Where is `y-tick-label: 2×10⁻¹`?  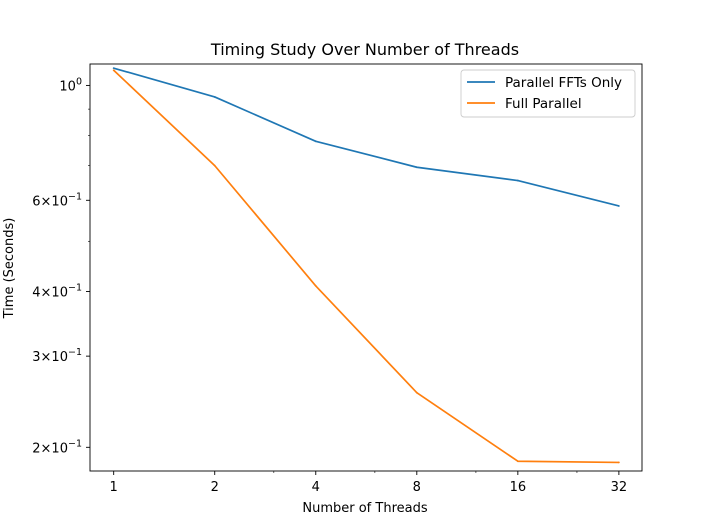
y-tick-label: 2×10⁻¹ is located at coordinates (57, 447).